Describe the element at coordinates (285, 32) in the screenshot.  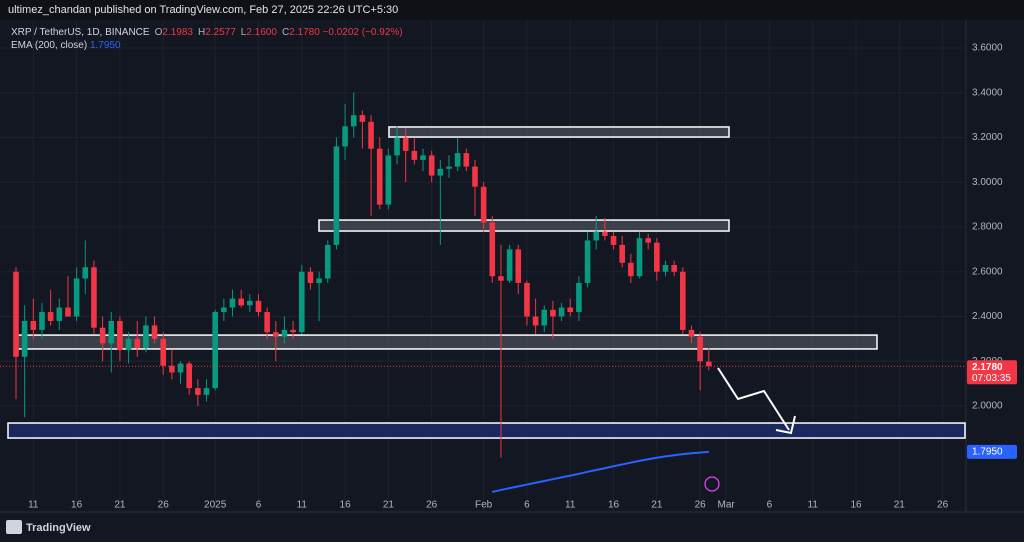
I see `ohlc-key: C` at that location.